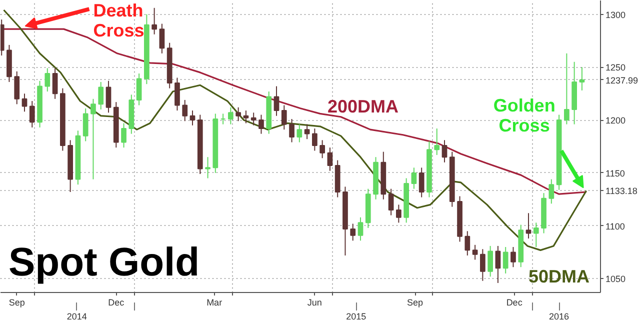 This screenshot has width=640, height=332. What do you see at coordinates (559, 317) in the screenshot?
I see `x2-tick-label: 2016` at bounding box center [559, 317].